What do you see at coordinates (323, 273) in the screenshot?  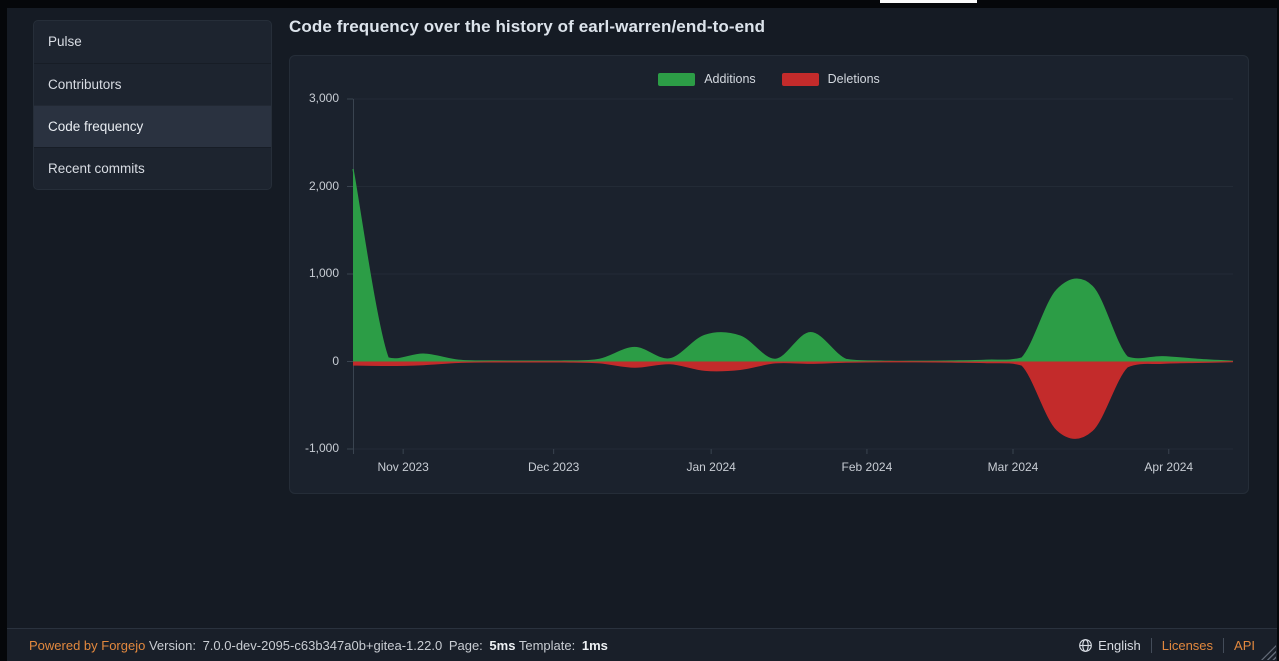 I see `y-axis-label: 1,000` at bounding box center [323, 273].